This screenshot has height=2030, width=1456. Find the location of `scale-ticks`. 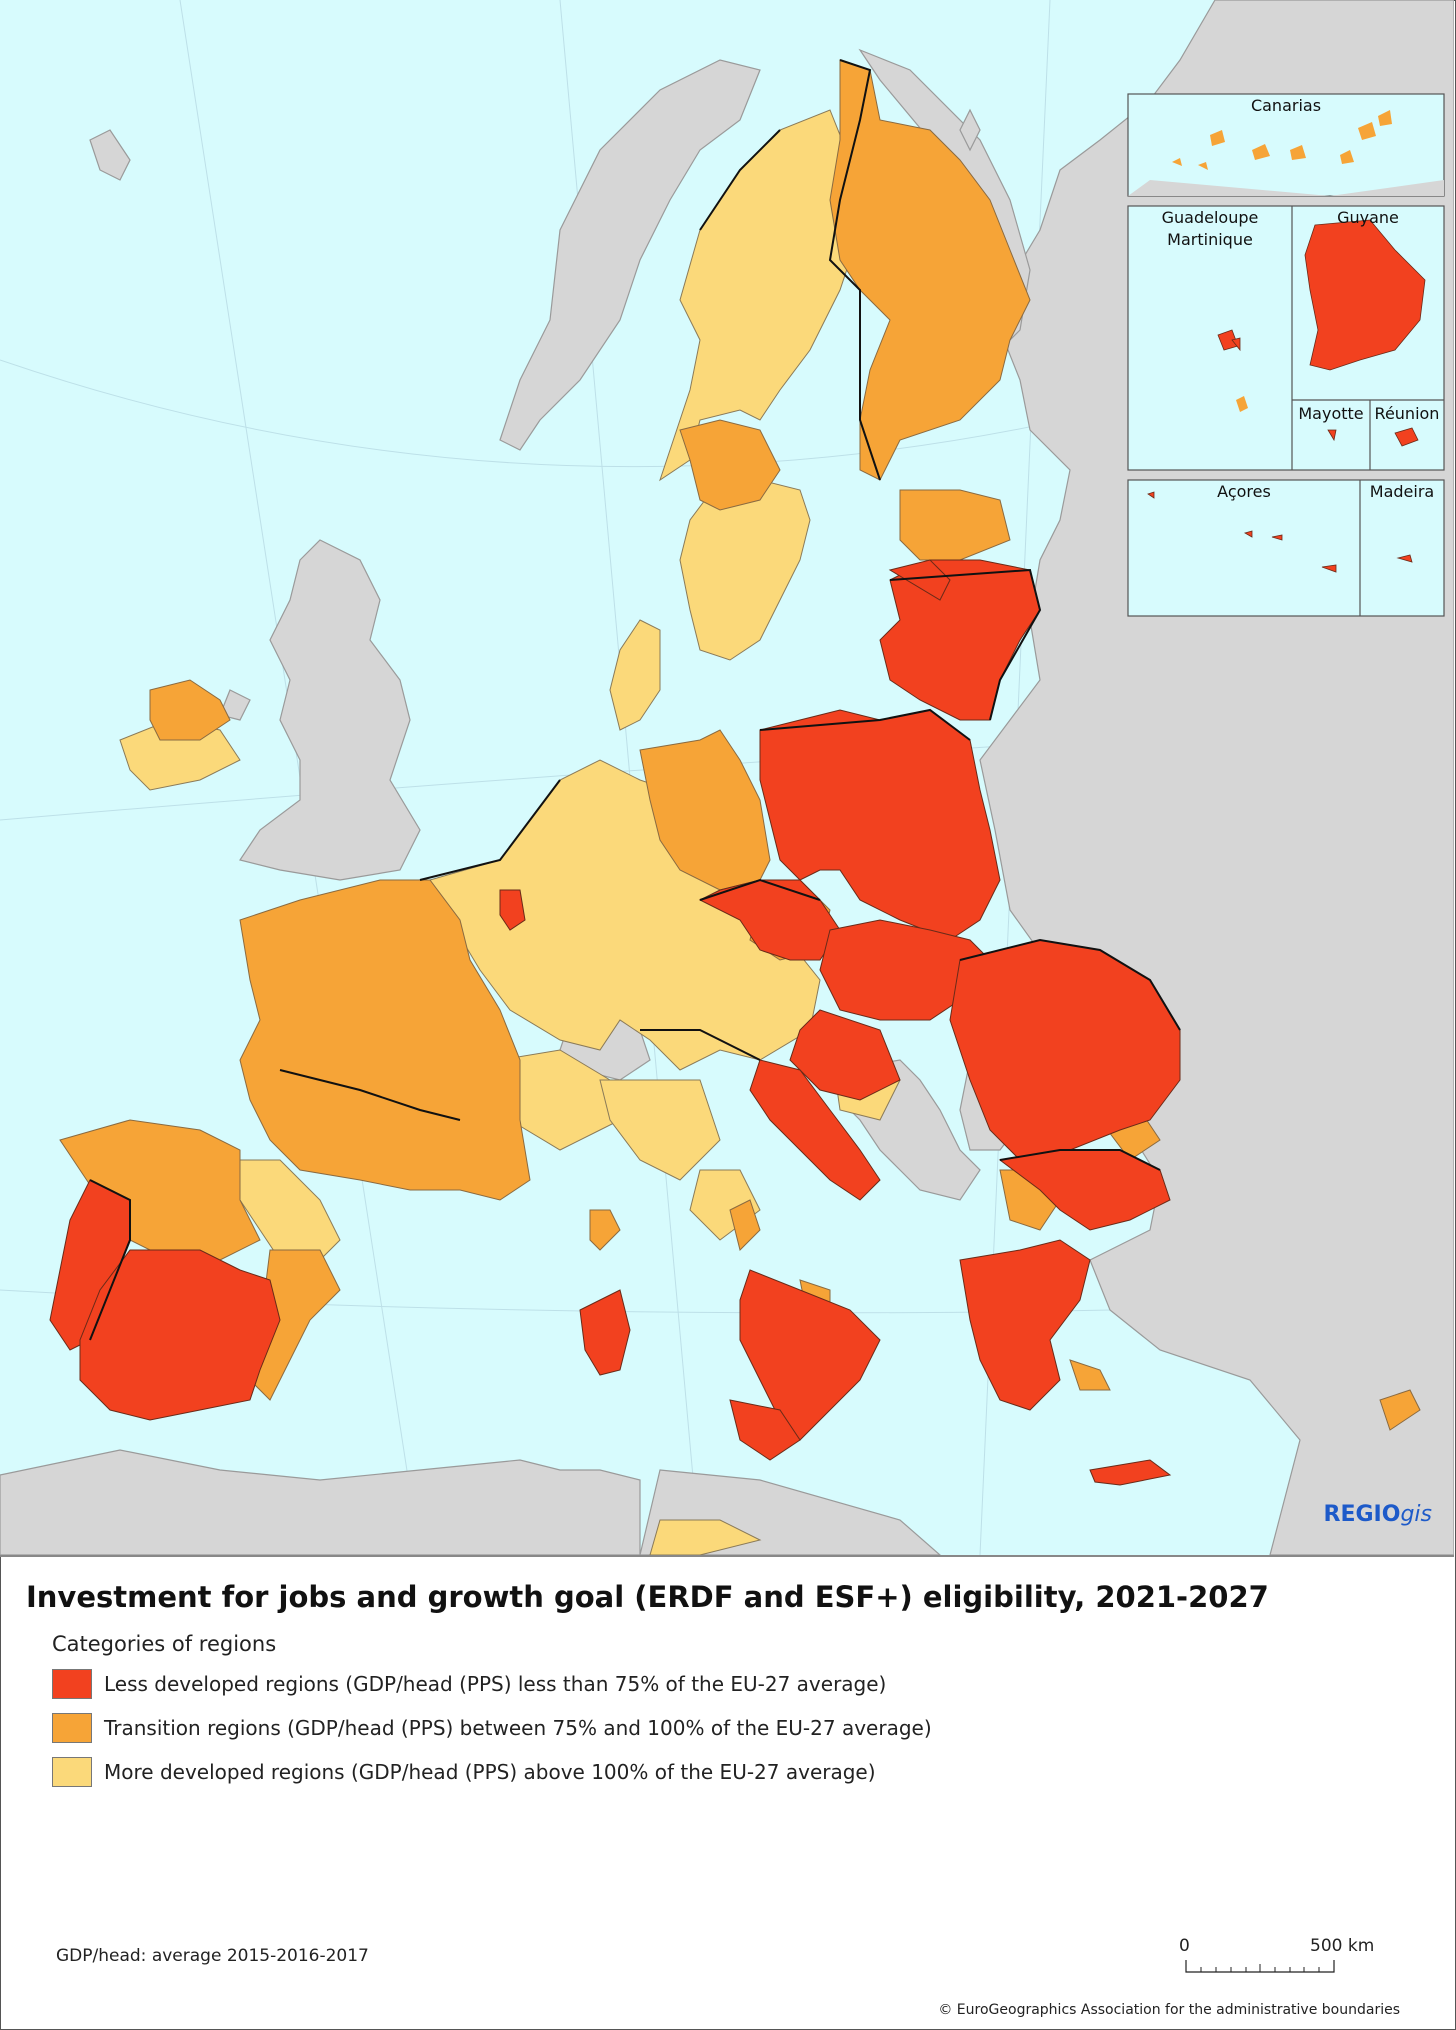

scale-ticks is located at coordinates (1260, 1966).